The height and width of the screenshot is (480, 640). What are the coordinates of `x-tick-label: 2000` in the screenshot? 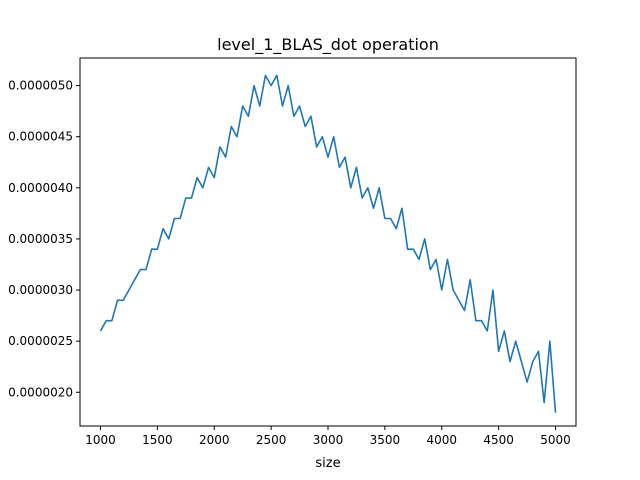 It's located at (214, 440).